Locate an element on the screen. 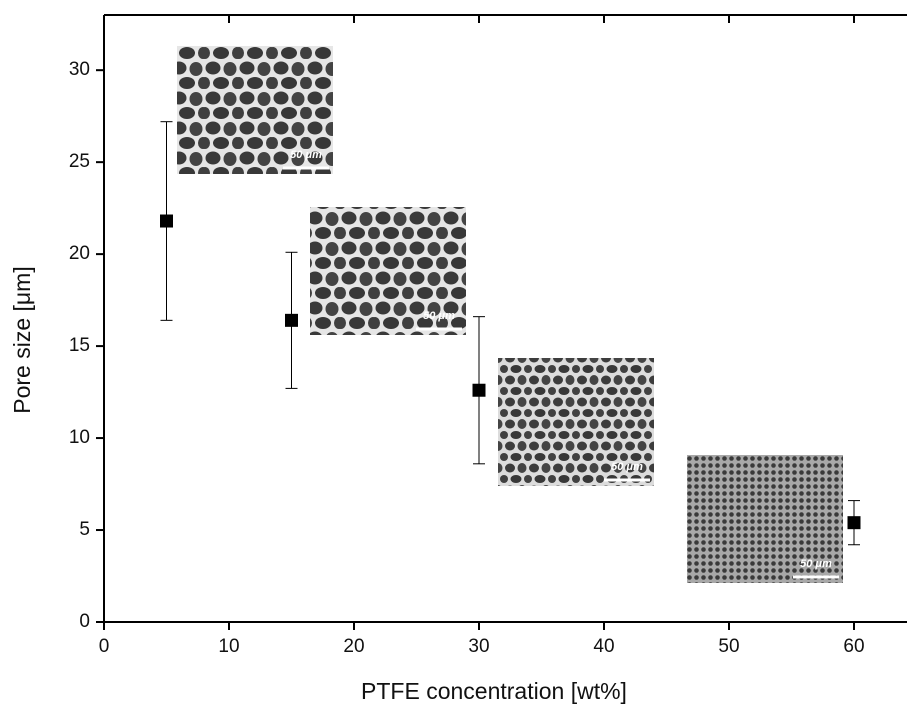 The width and height of the screenshot is (907, 711). y-tick-label: 30 is located at coordinates (79, 69).